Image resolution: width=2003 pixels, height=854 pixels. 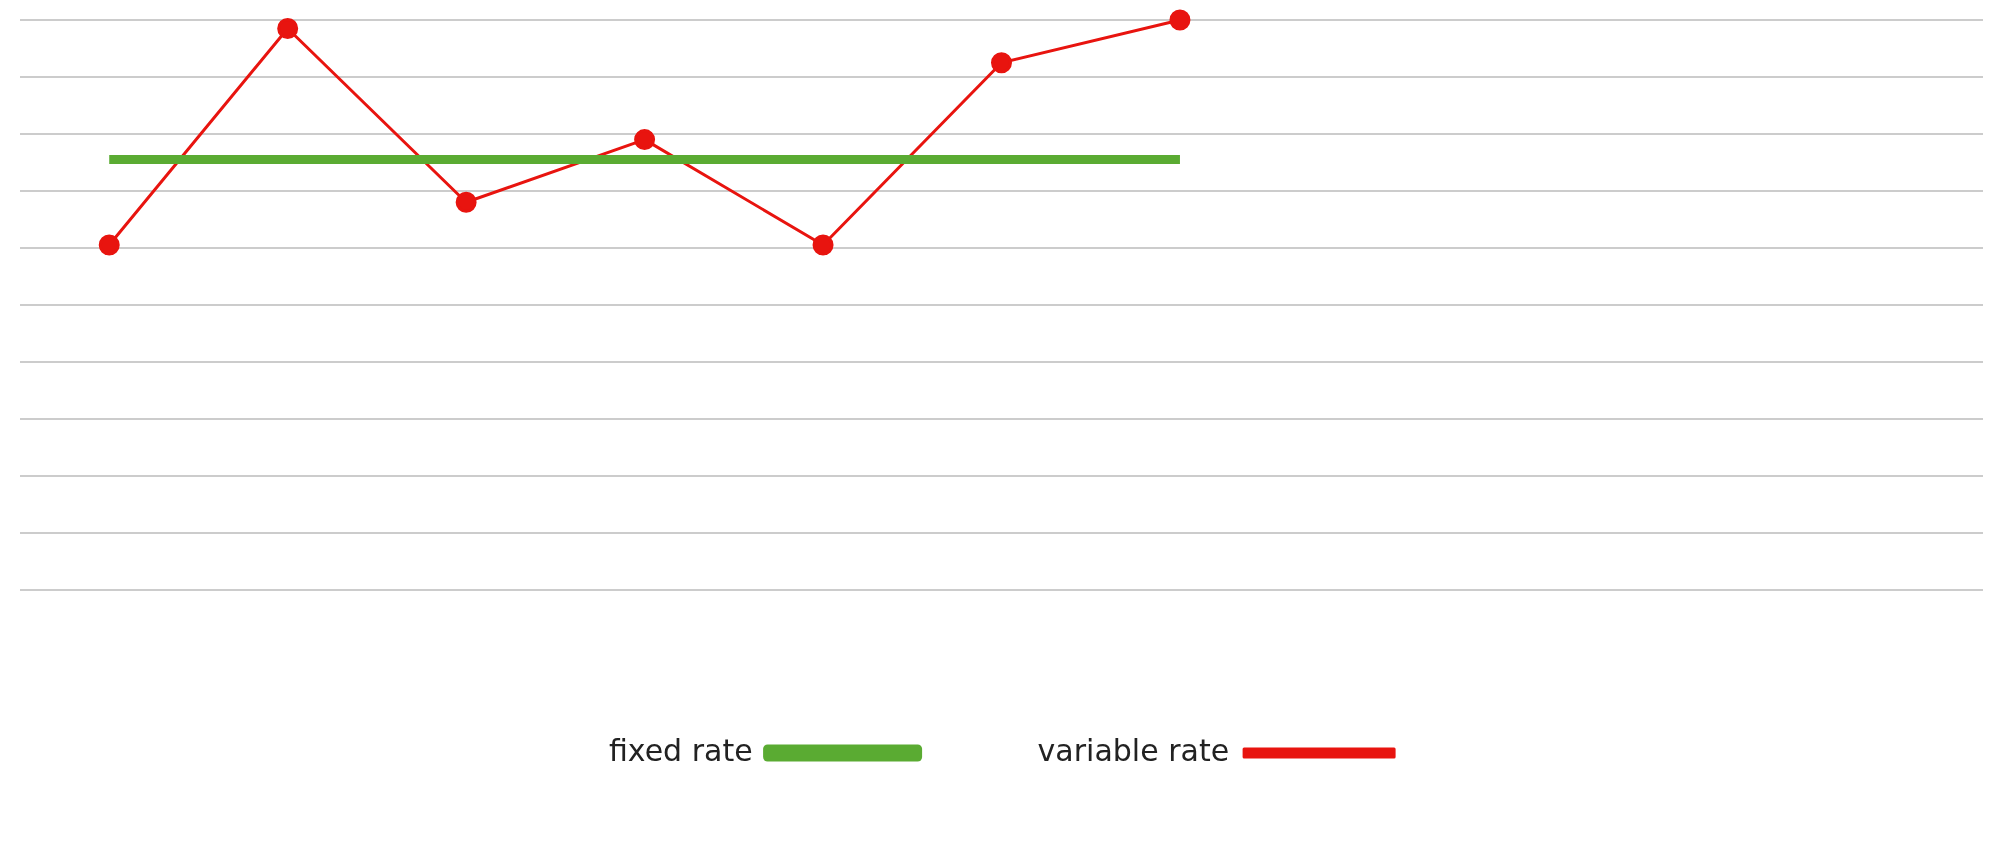 What do you see at coordinates (680, 750) in the screenshot?
I see `legend-label: fixed rate` at bounding box center [680, 750].